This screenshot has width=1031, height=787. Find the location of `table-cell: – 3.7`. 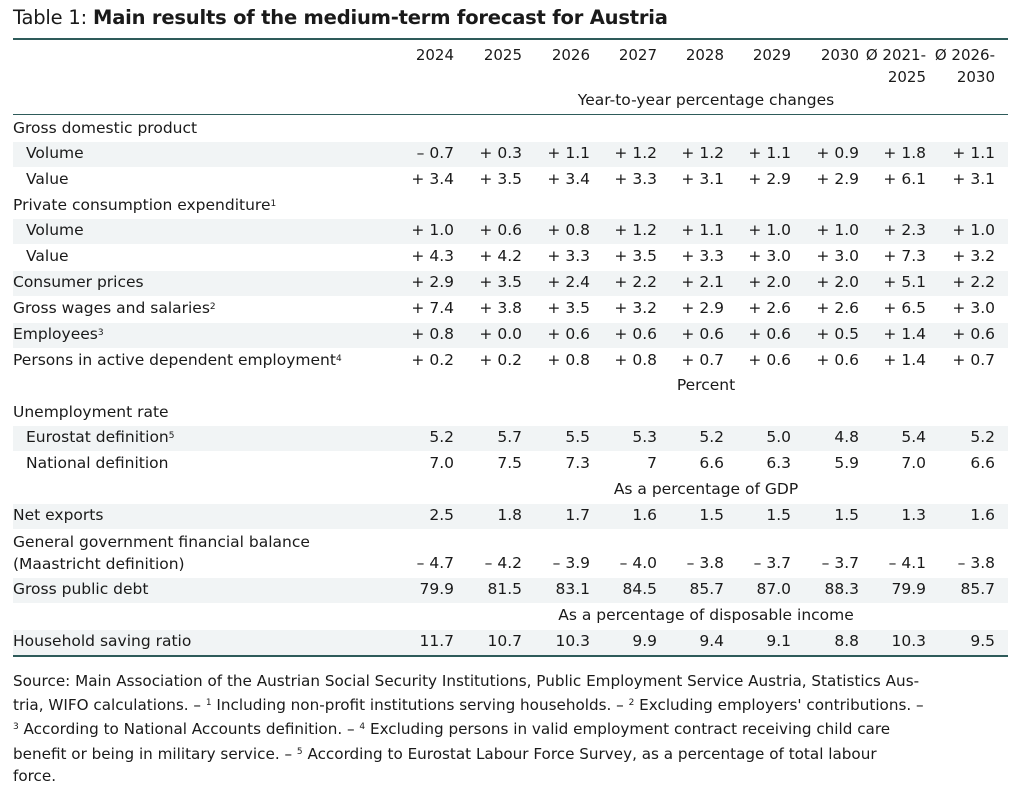

table-cell: – 3.7 is located at coordinates (772, 563).